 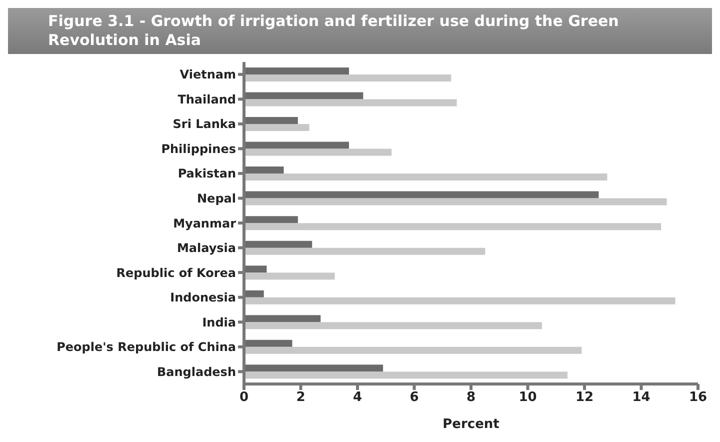 I want to click on y-tick-label: Thailand, so click(x=207, y=99).